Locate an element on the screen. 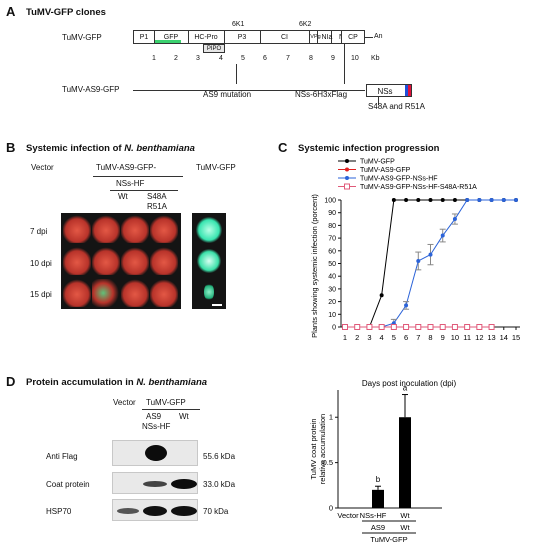 This screenshot has height=550, width=550. panel-d-letter: D is located at coordinates (11, 381).